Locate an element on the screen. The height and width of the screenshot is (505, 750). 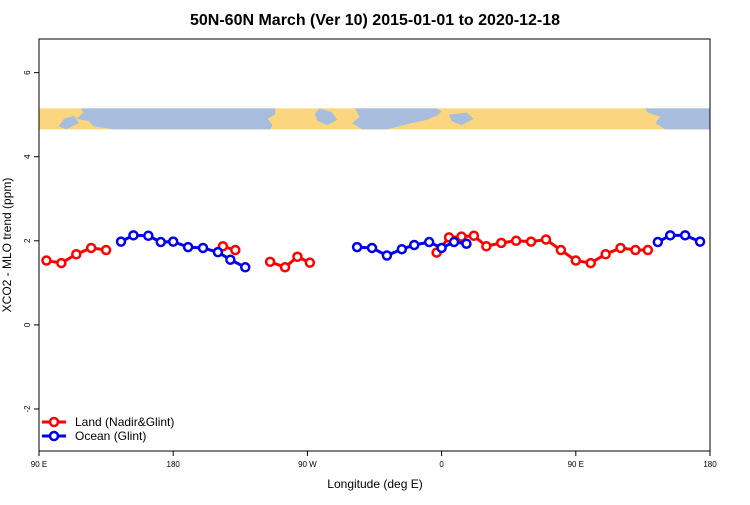
y-tick-label: -2 is located at coordinates (27, 409).